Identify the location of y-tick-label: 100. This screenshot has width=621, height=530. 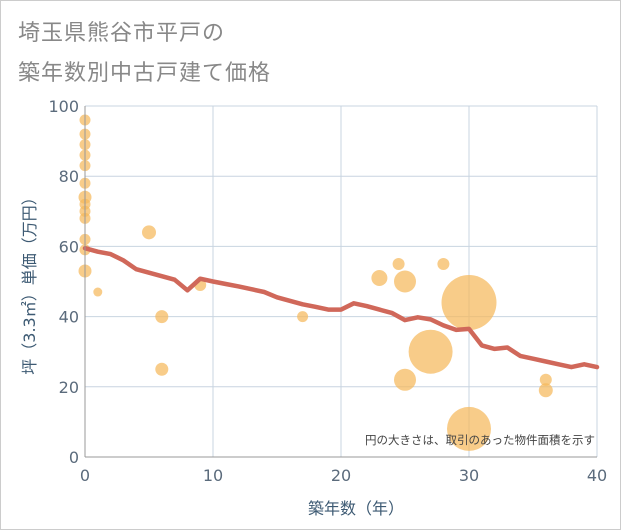
(63, 106).